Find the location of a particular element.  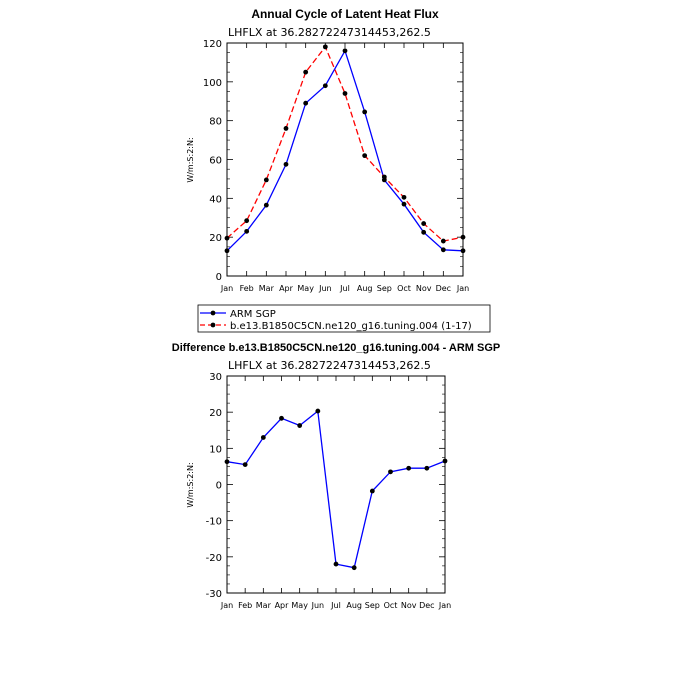

y-tick-label: 100 is located at coordinates (212, 83).